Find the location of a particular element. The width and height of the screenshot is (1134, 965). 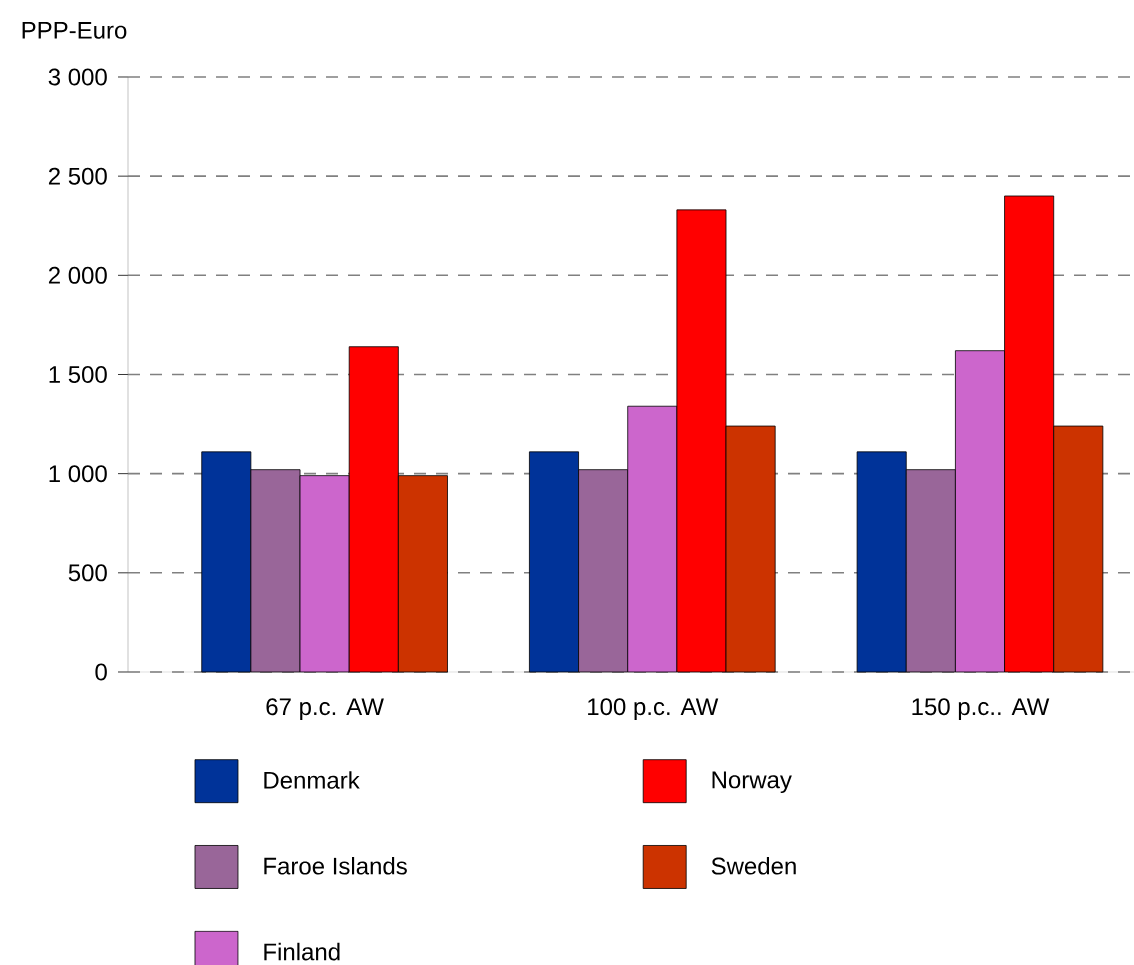

y-tick-label: 0 is located at coordinates (101, 672).